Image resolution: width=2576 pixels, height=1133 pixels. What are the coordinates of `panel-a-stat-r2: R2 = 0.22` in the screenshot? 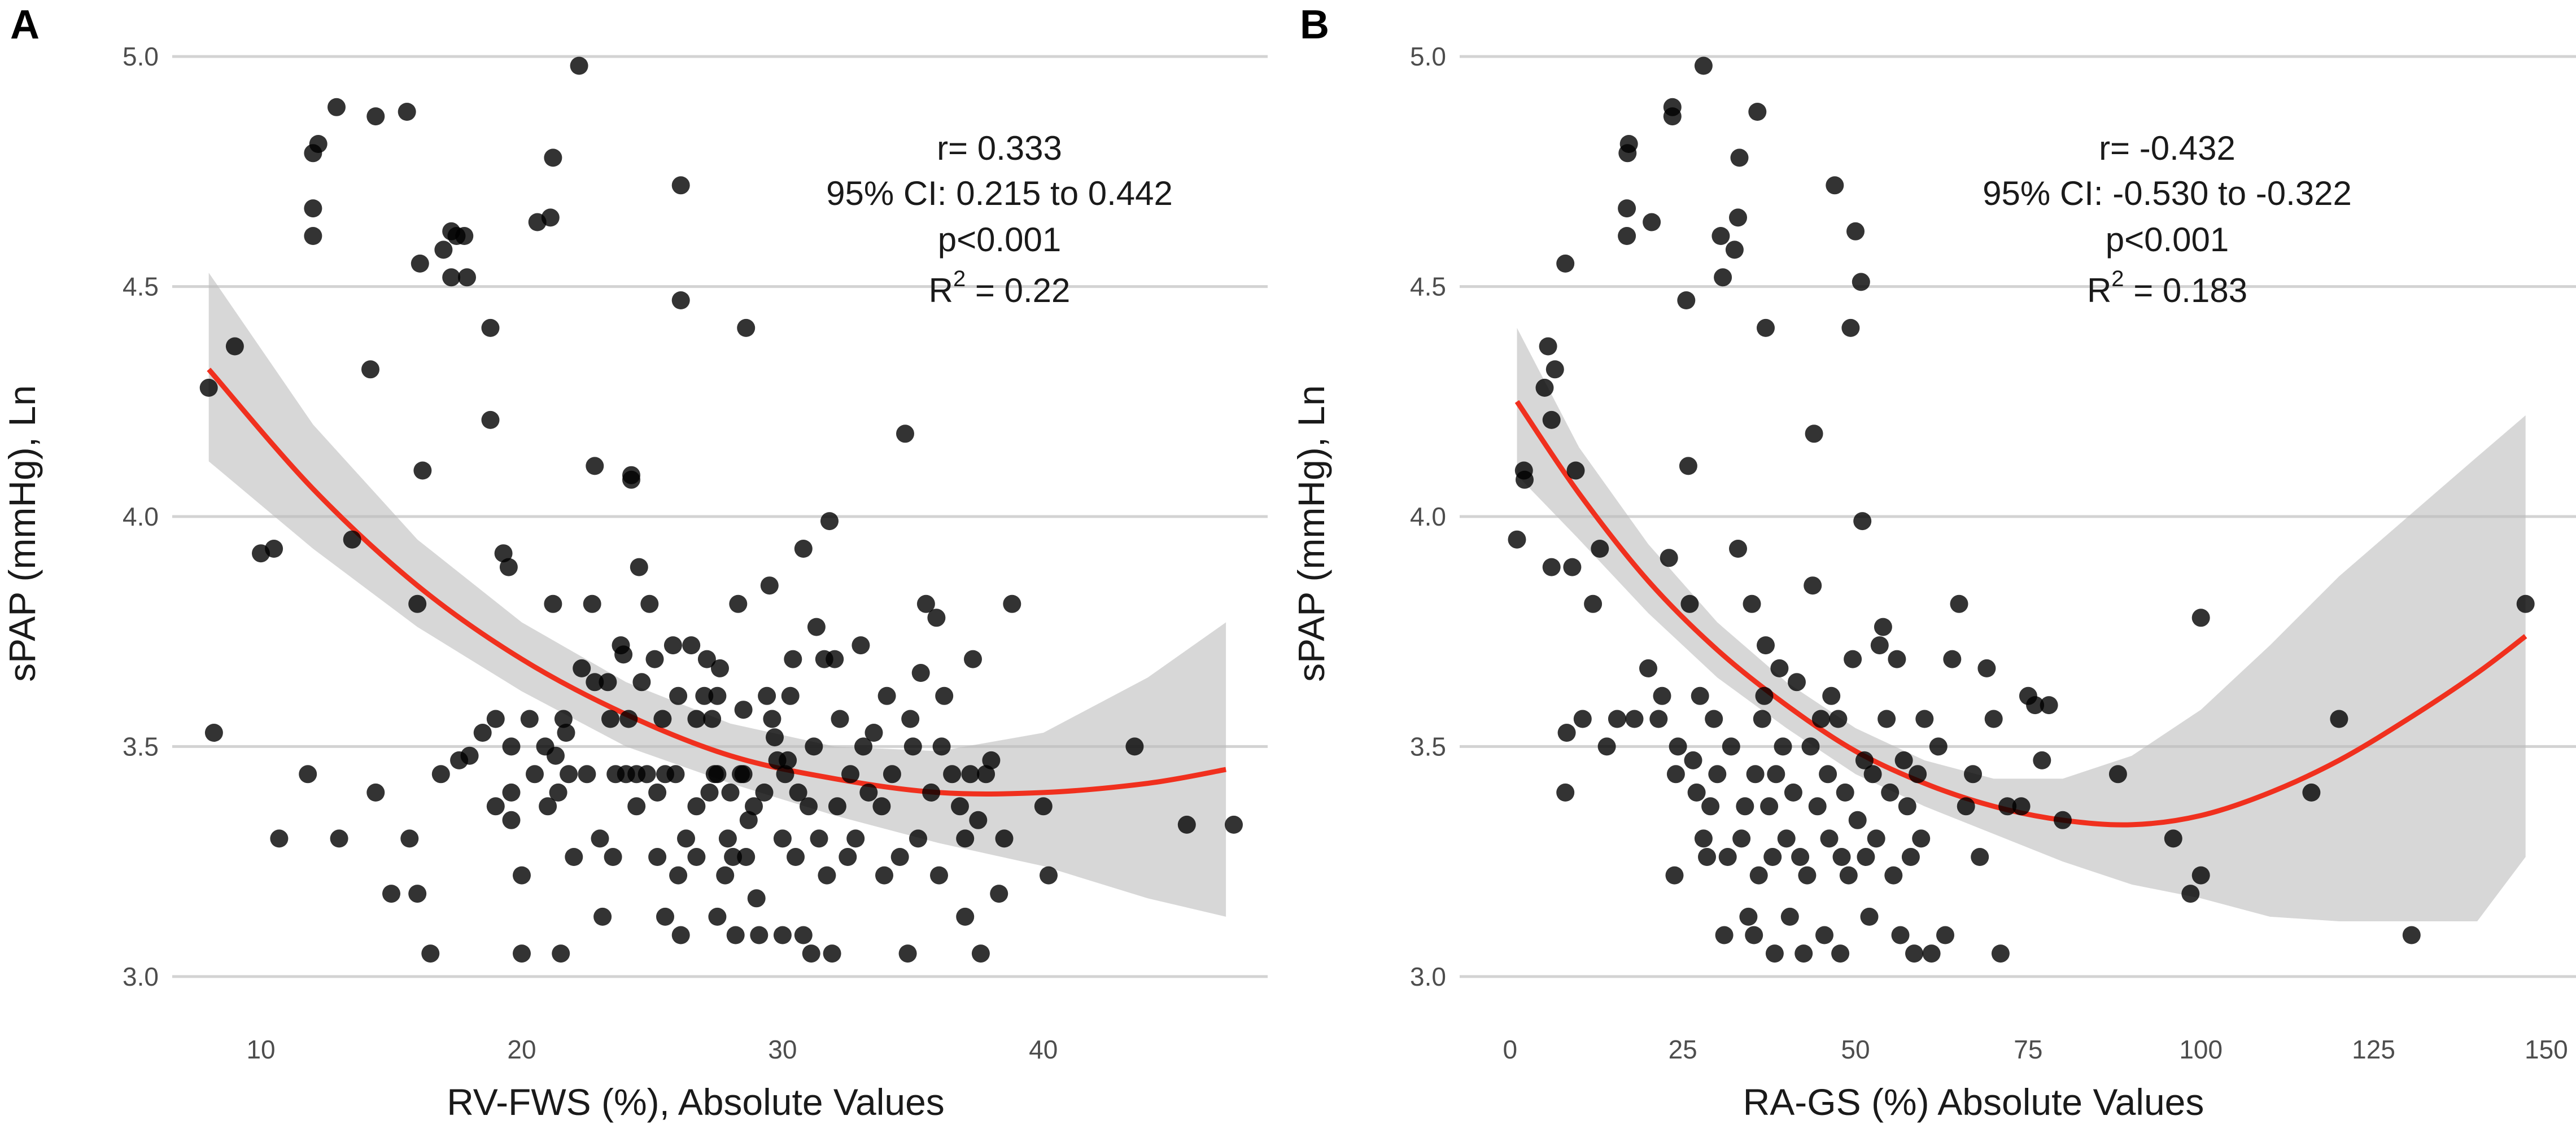 It's located at (1000, 287).